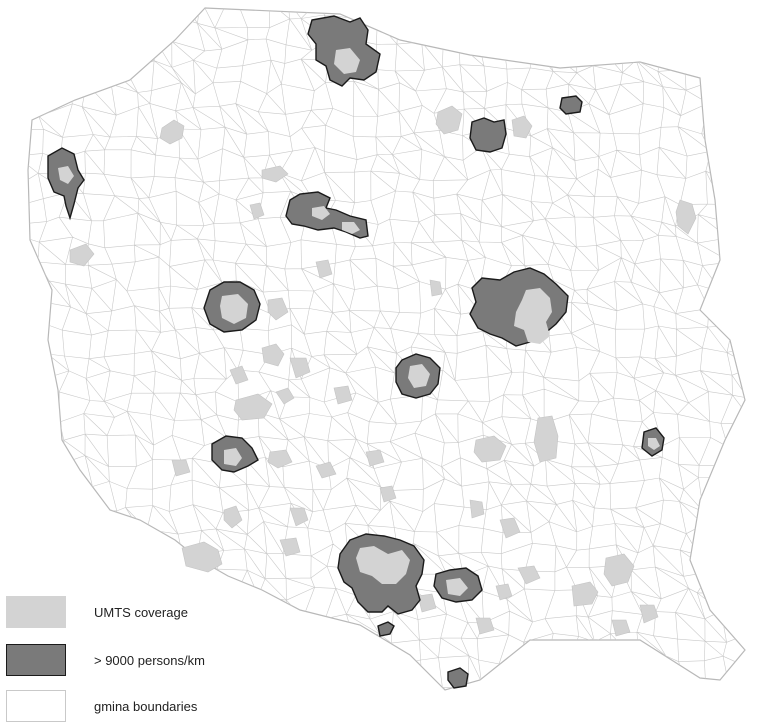 The height and width of the screenshot is (722, 763). Describe the element at coordinates (36, 706) in the screenshot. I see `gmina-swatch` at that location.